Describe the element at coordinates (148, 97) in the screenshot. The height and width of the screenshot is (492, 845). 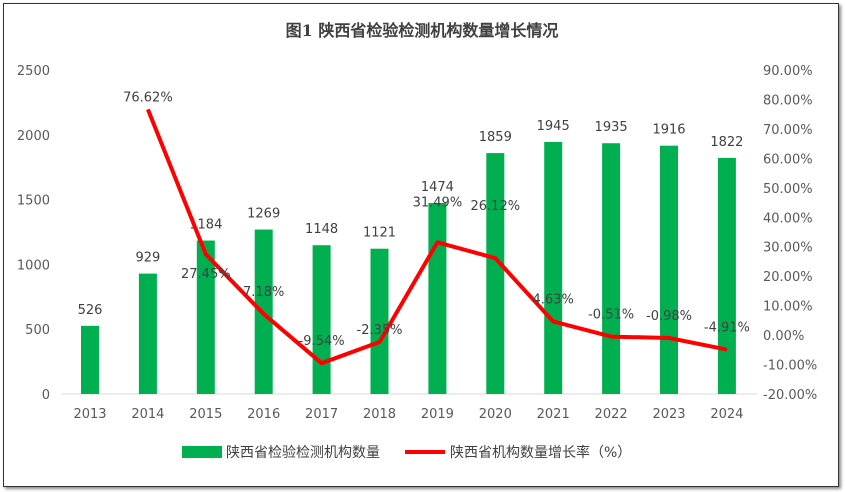
I see `line-data-label: 76.62%` at that location.